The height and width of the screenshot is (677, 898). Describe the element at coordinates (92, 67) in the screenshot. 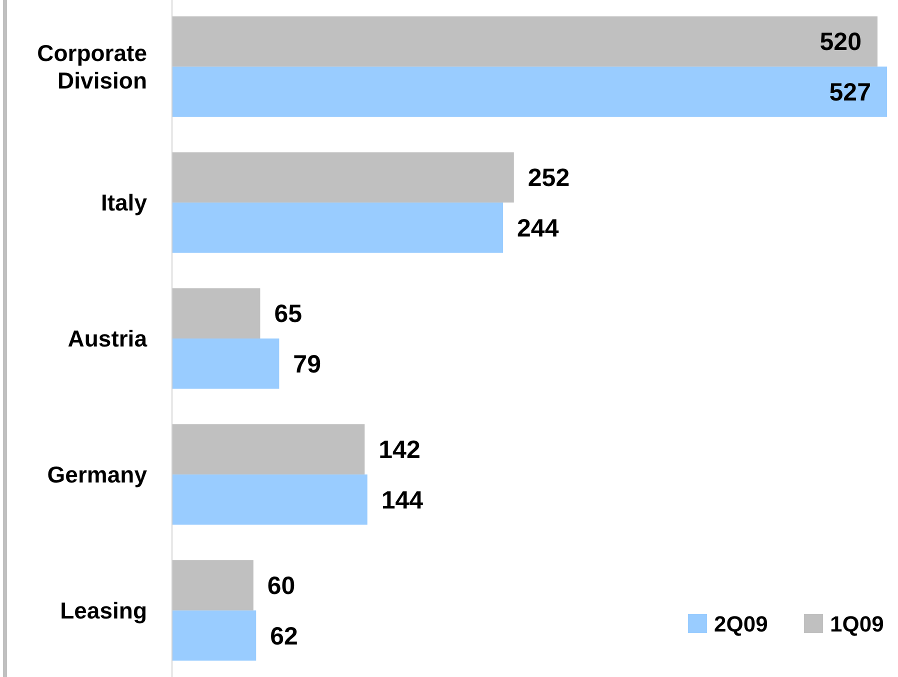

I see `y-tick-label: Corporate Division` at that location.